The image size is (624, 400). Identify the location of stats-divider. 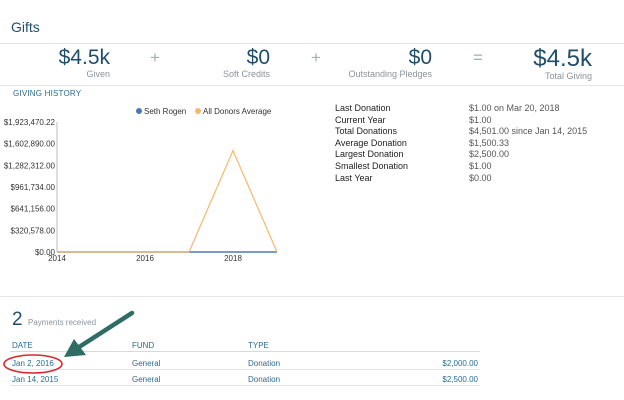
(312, 85).